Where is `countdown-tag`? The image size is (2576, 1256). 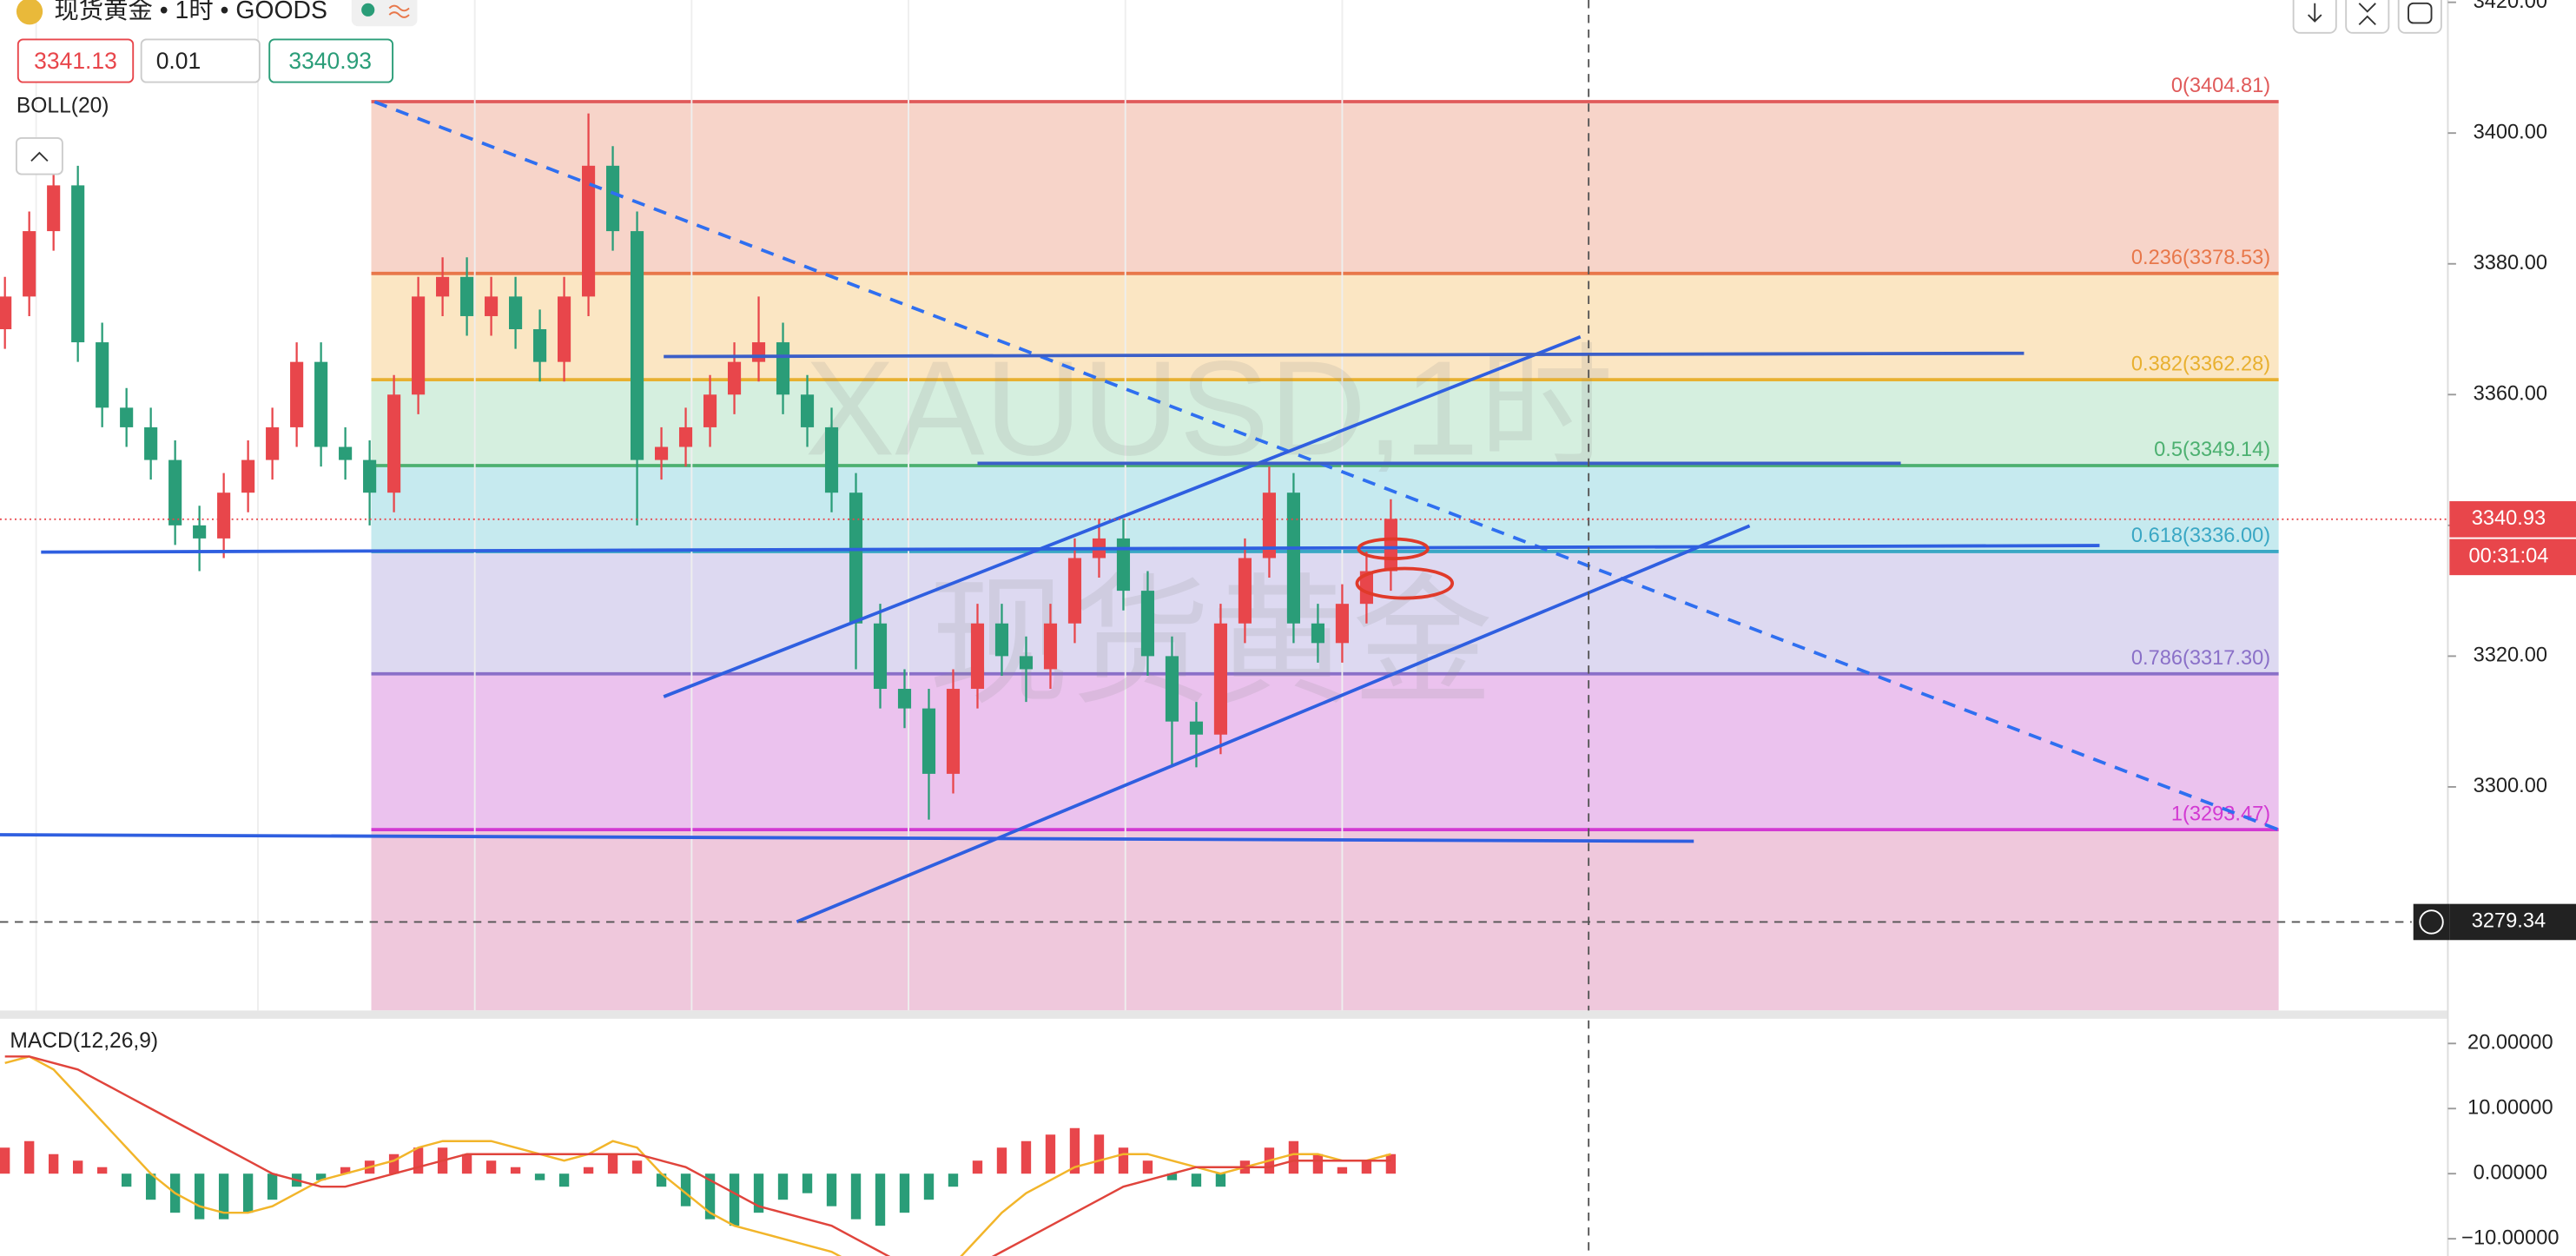 countdown-tag is located at coordinates (2512, 557).